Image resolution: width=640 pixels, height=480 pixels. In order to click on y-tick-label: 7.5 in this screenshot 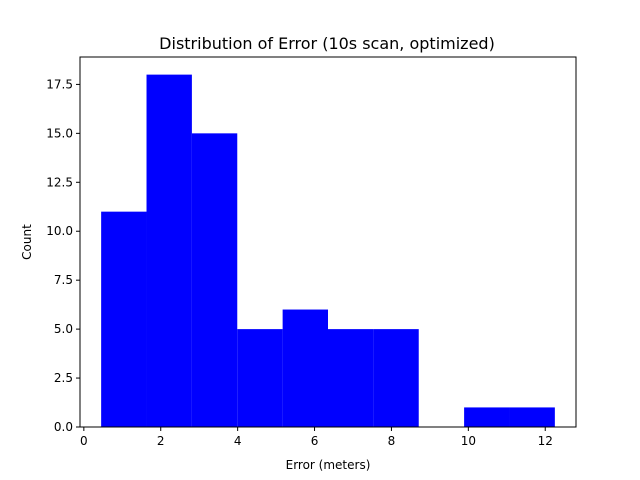, I will do `click(63, 280)`.